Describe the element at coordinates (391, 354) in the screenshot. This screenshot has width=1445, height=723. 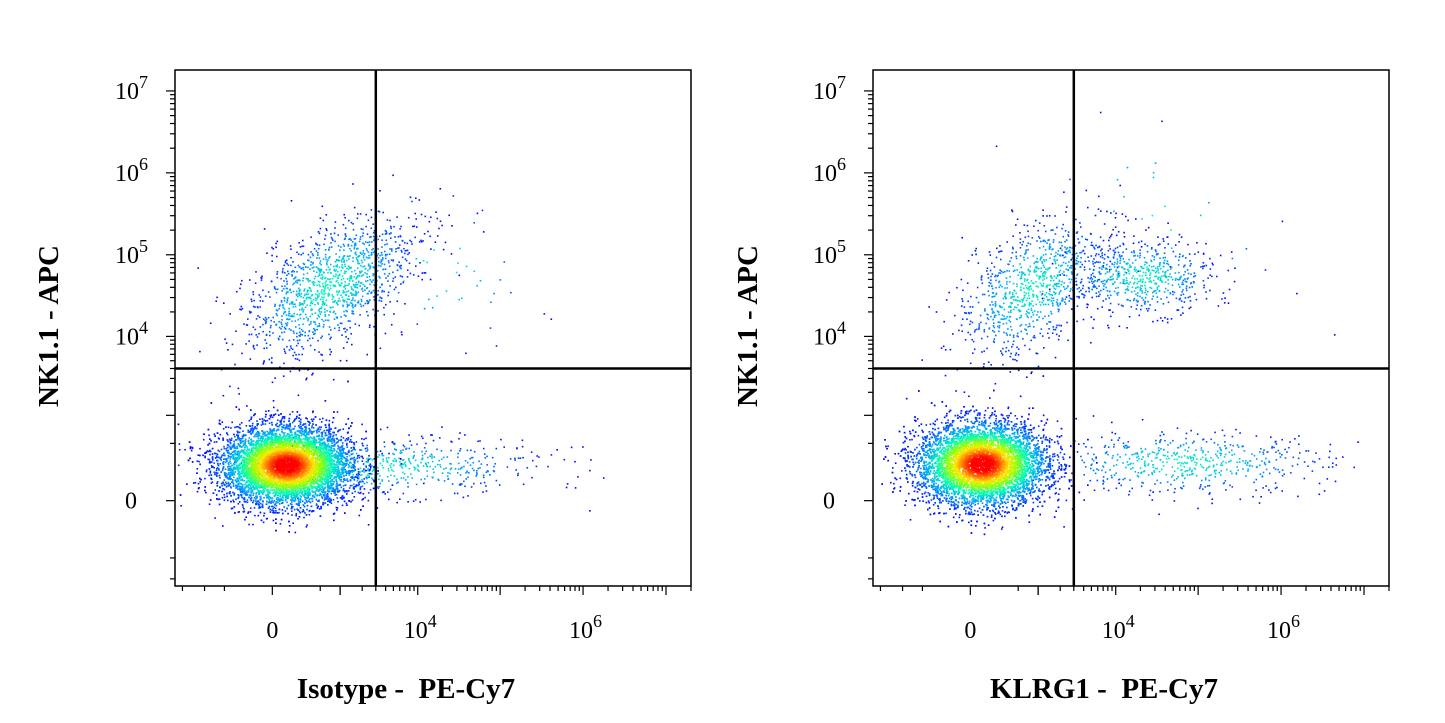
I see `event-dots` at that location.